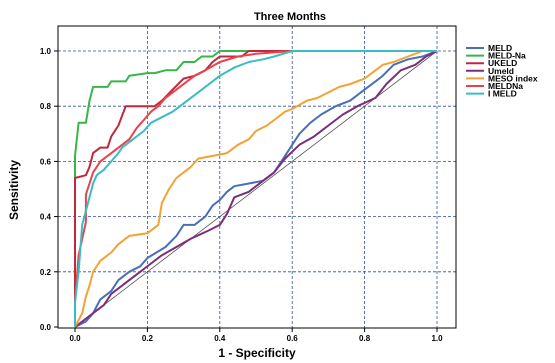 Image resolution: width=555 pixels, height=363 pixels. What do you see at coordinates (46, 106) in the screenshot?
I see `y-tick-label: 0.8` at bounding box center [46, 106].